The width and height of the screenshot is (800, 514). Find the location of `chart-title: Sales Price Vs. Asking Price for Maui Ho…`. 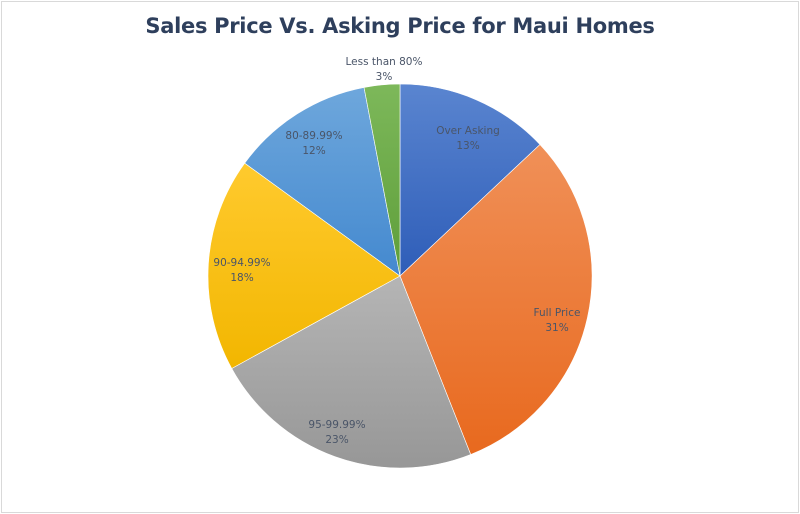

chart-title: Sales Price Vs. Asking Price for Maui Ho… is located at coordinates (400, 26).